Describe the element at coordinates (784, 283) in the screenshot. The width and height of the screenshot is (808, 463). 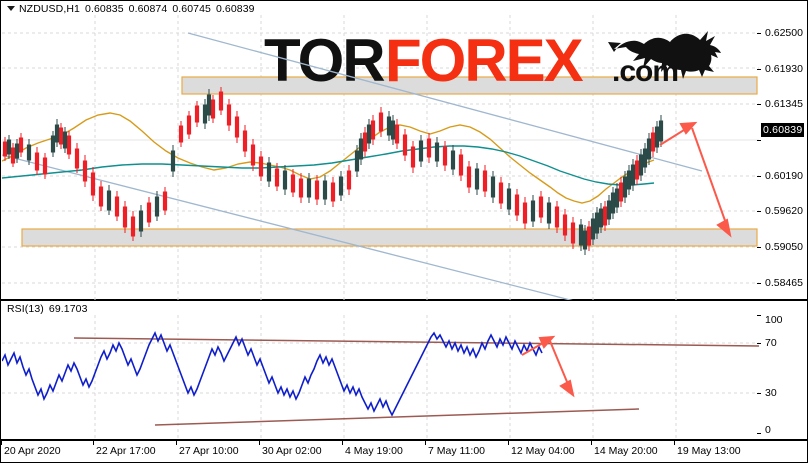
I see `price-tick-6: 0.58465` at that location.